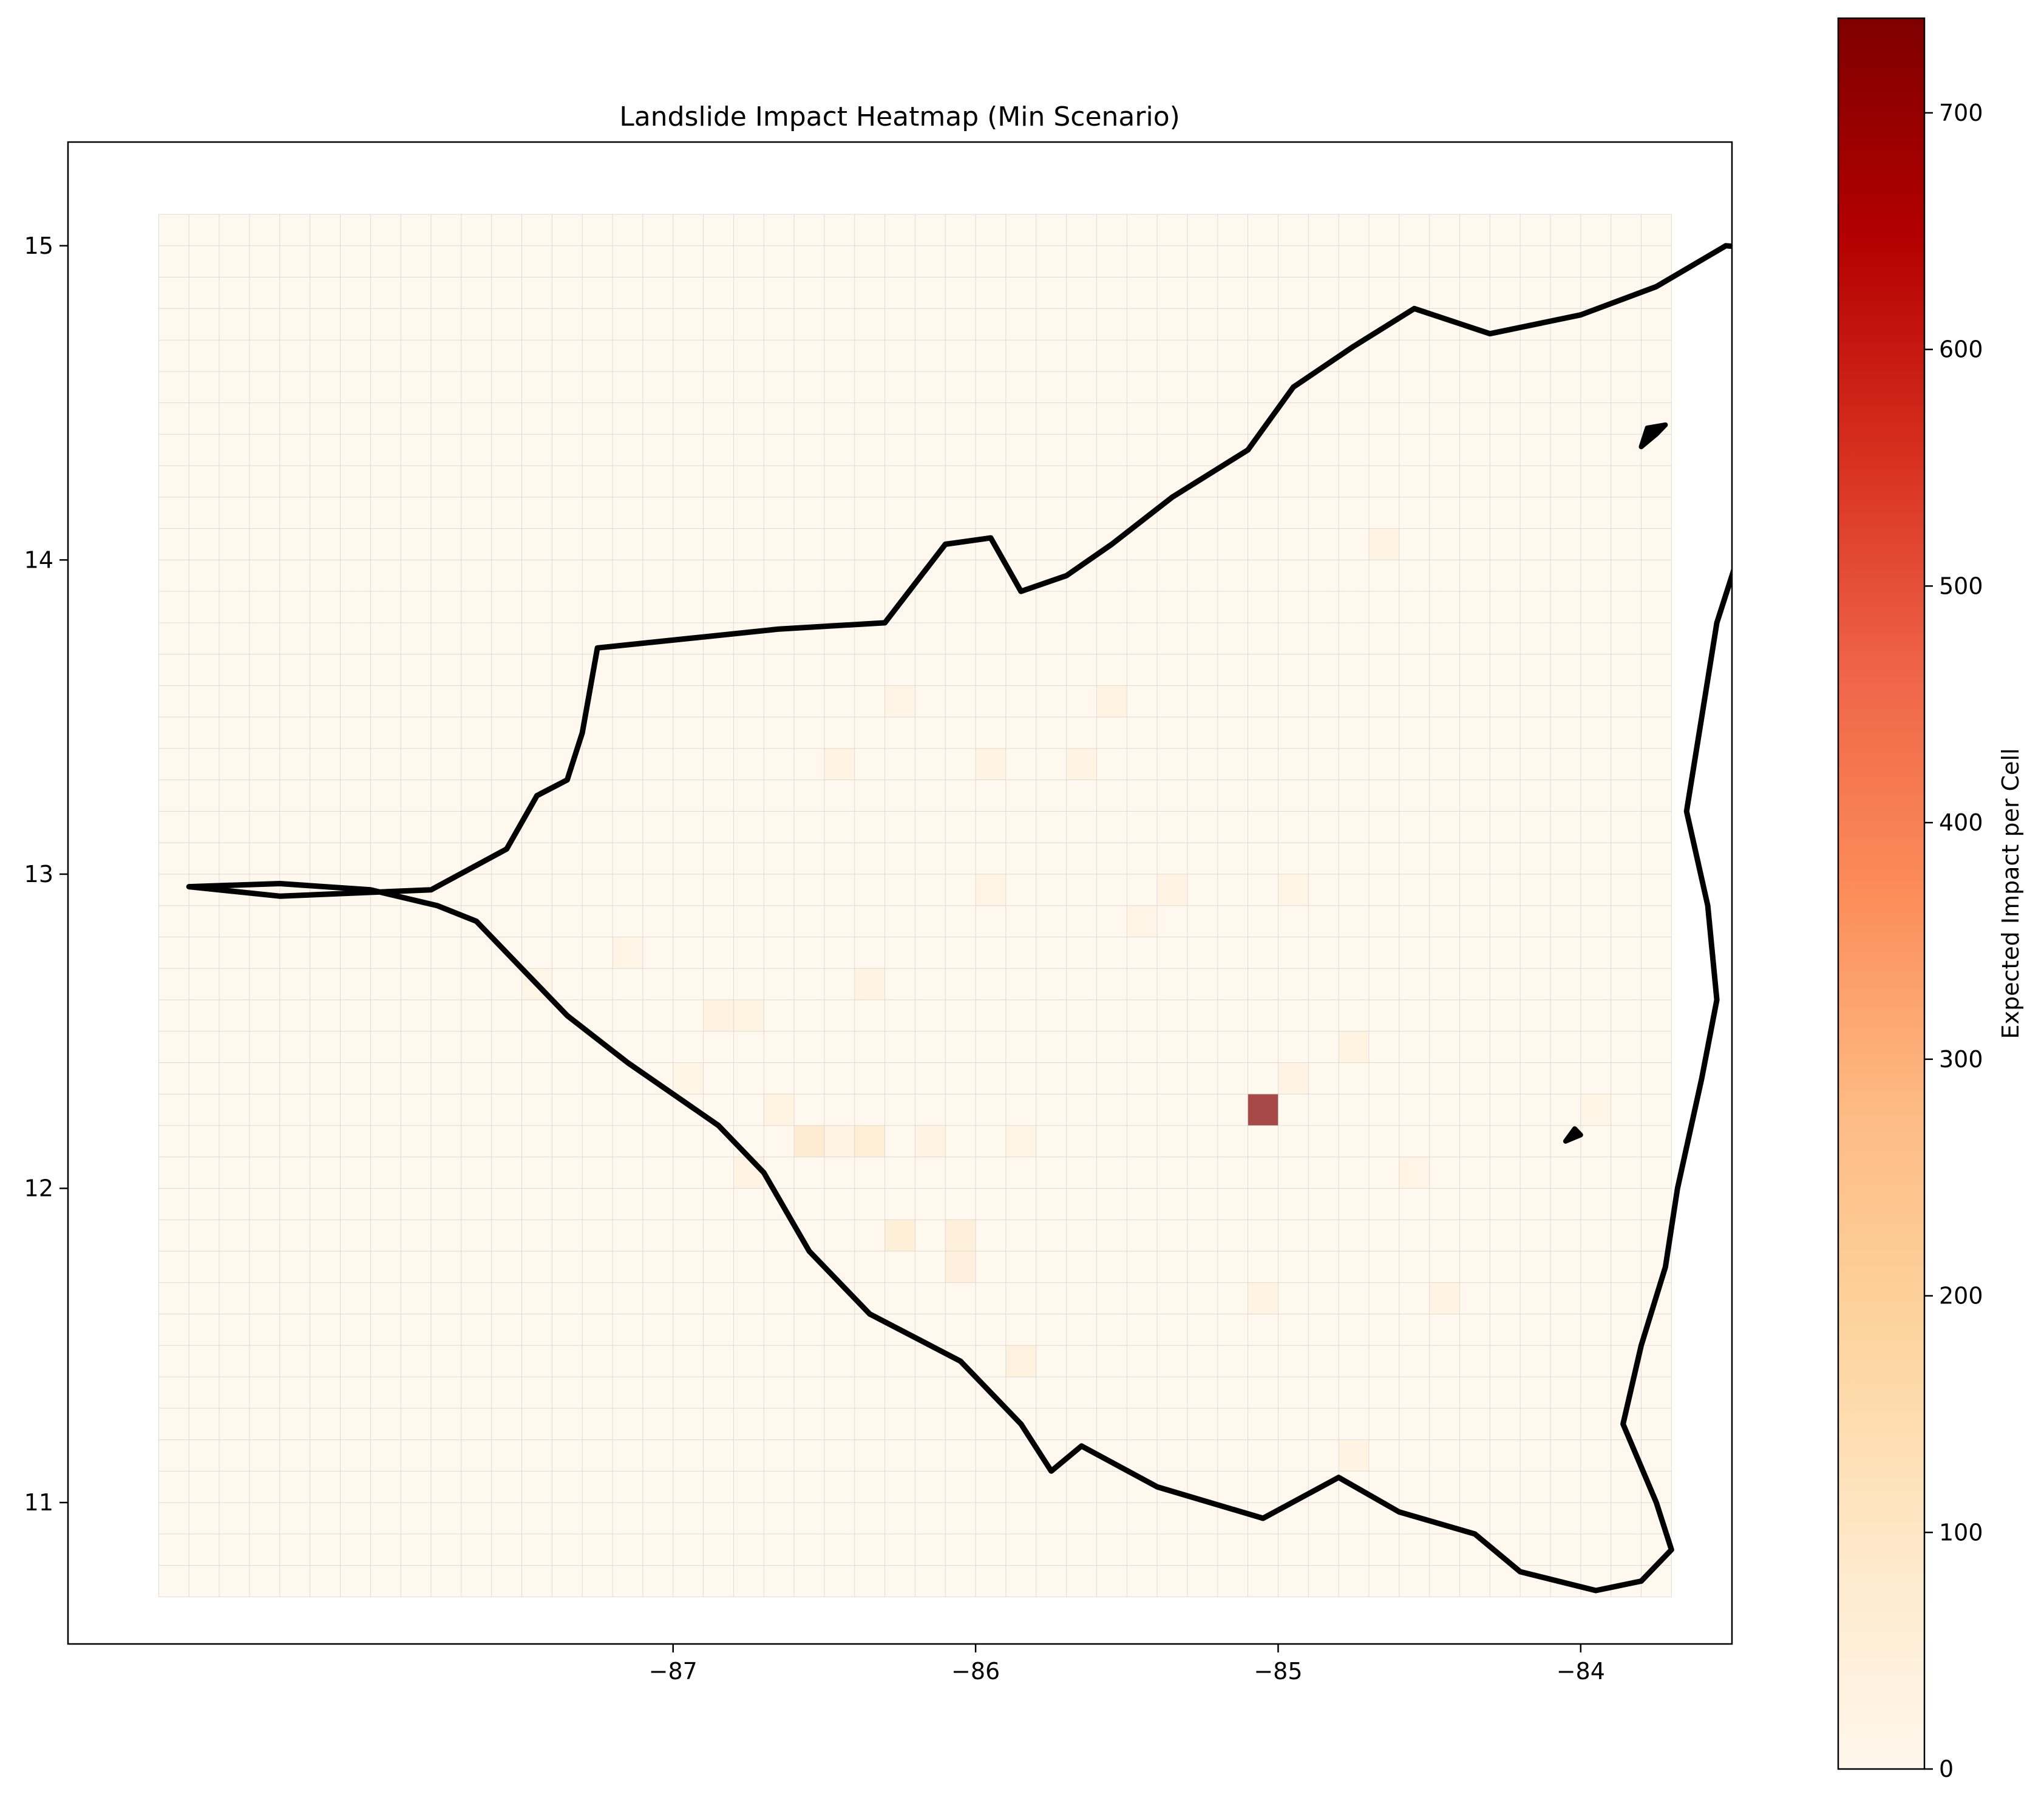 Image resolution: width=2044 pixels, height=1803 pixels. Describe the element at coordinates (1581, 1672) in the screenshot. I see `x-tick-label: −84` at that location.